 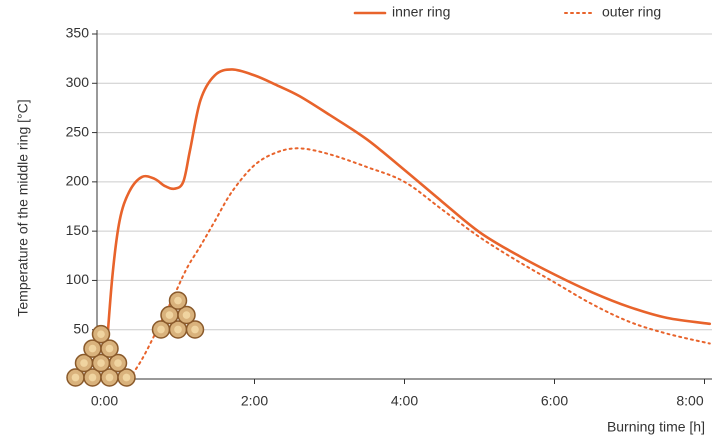 I want to click on x-tick-label: 0:00, so click(x=104, y=401).